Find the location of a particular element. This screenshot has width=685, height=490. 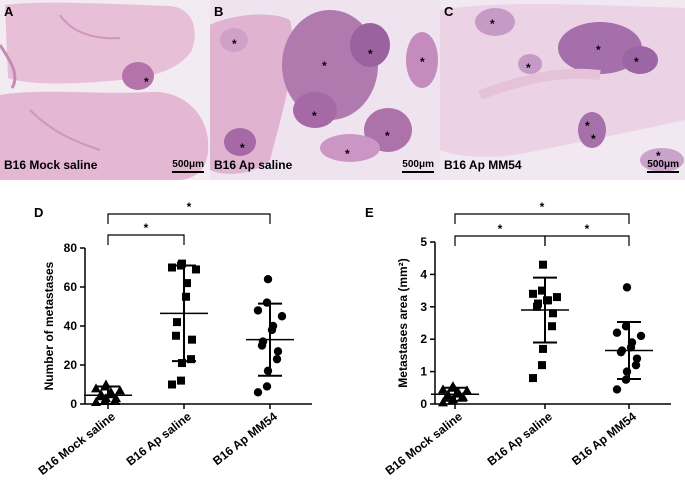

y-tick-label: 4 is located at coordinates (423, 274).